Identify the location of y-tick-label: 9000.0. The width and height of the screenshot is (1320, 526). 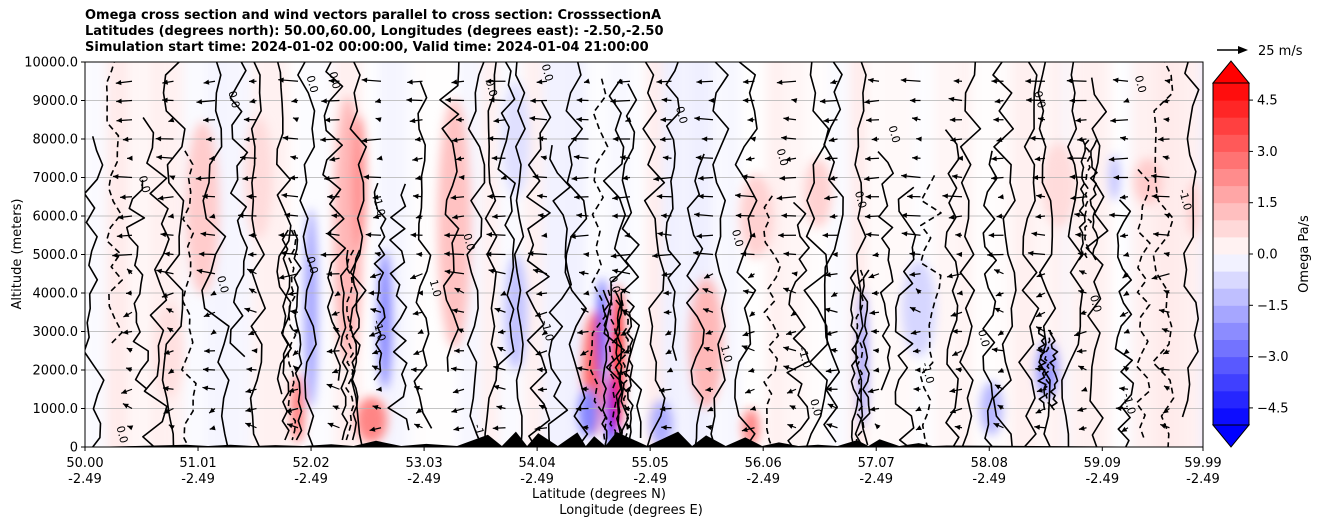
(56, 101).